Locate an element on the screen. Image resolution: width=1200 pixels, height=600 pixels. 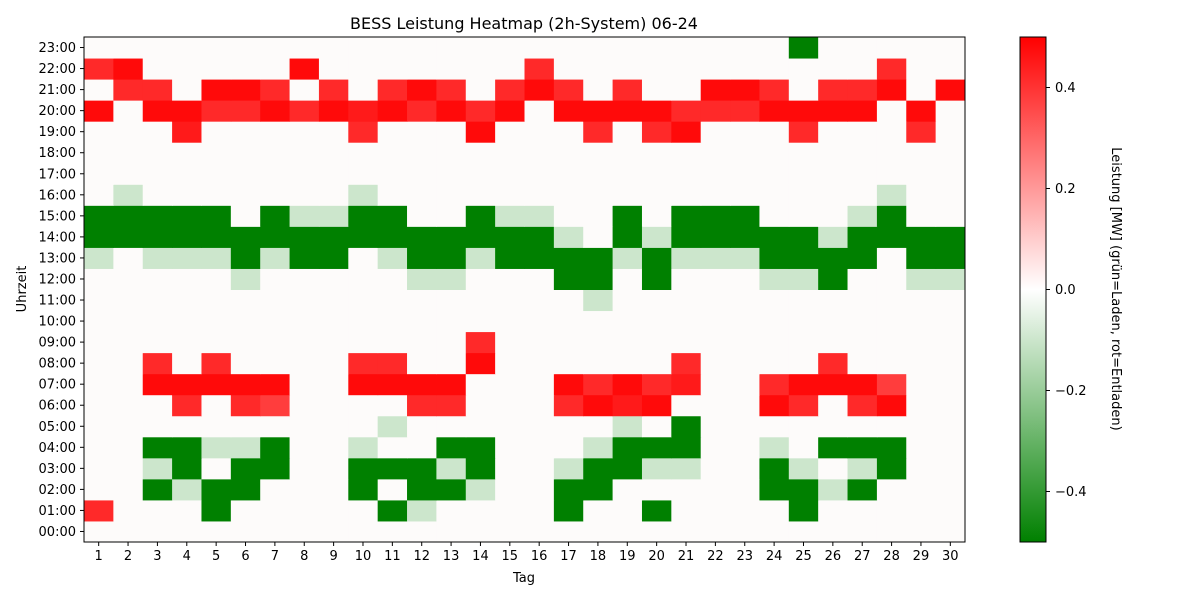
y-tick-label: 03:00 is located at coordinates (57, 469).